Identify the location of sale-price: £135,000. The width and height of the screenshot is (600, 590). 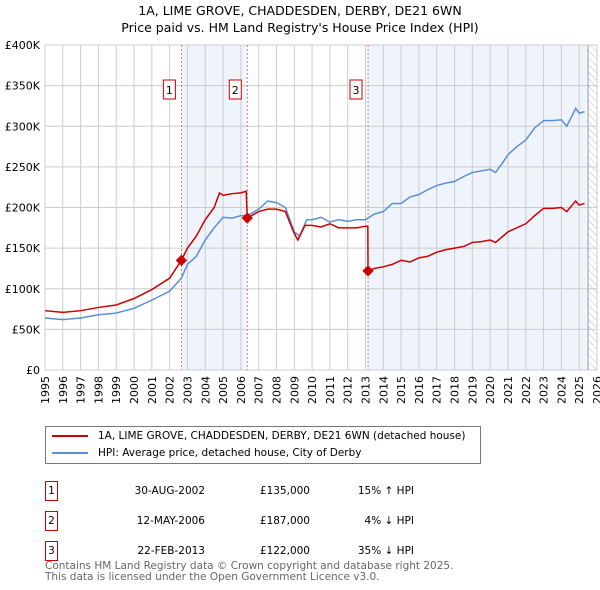
(284, 491).